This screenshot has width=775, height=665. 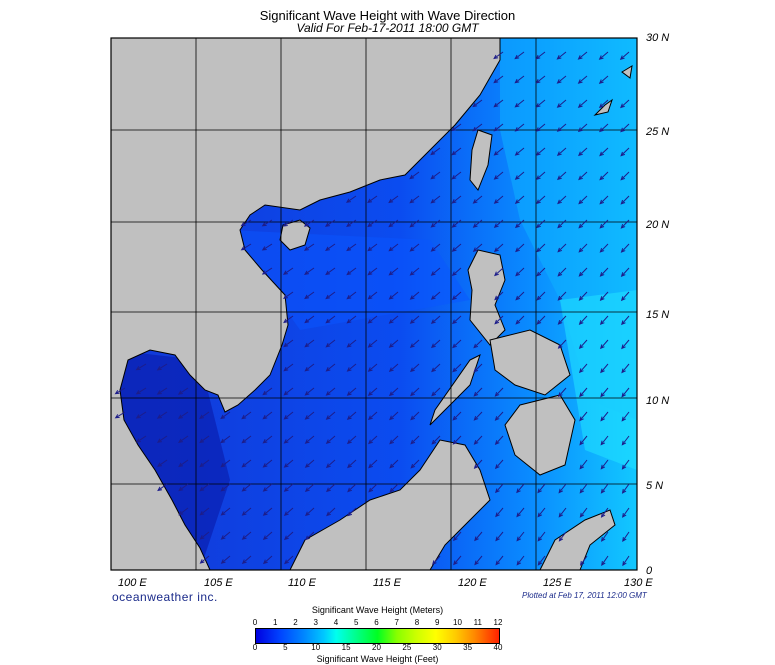 I want to click on lat-label: 5 N, so click(x=655, y=486).